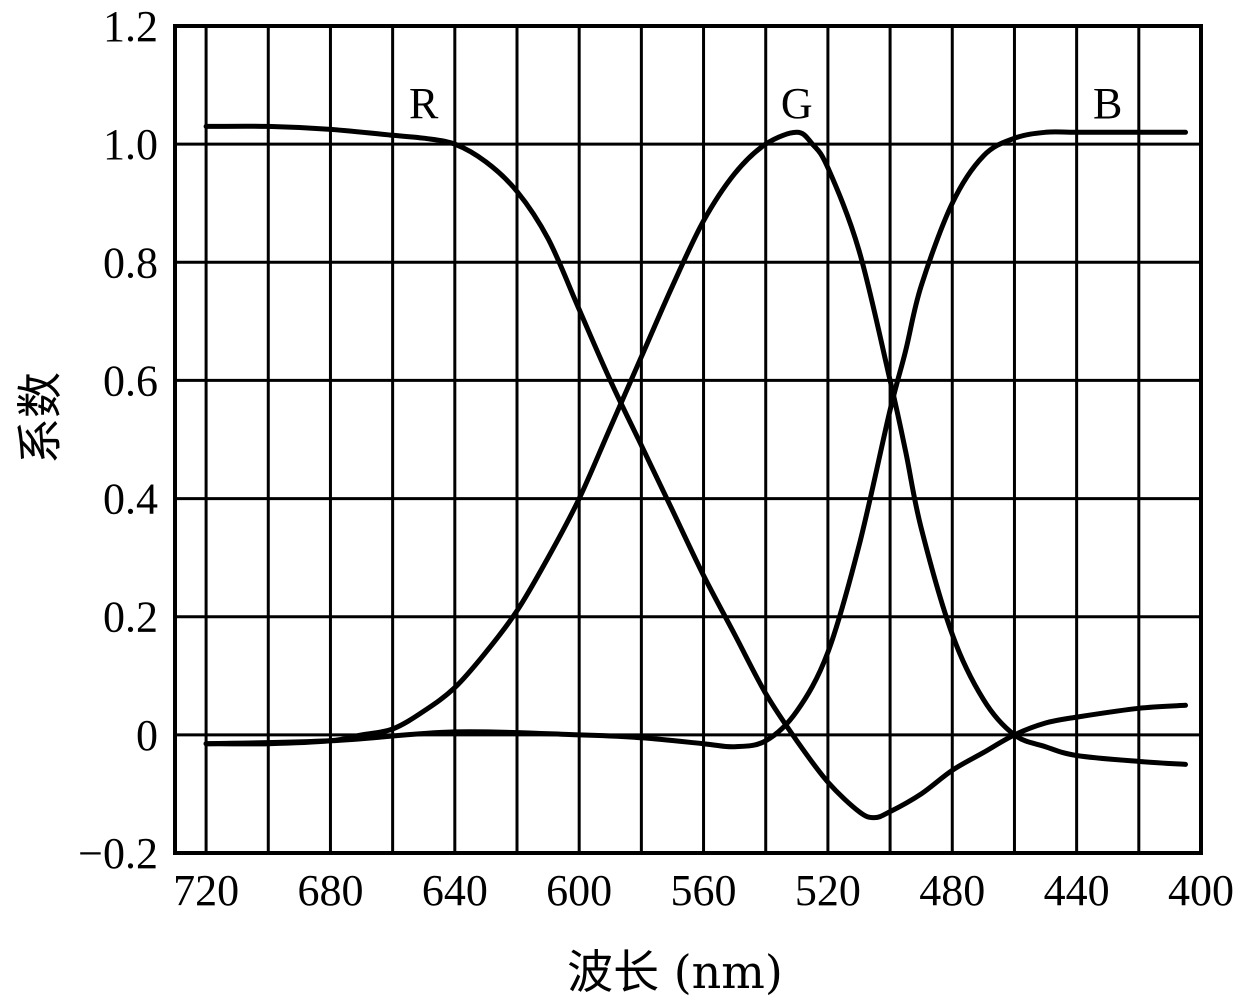 This screenshot has height=1006, width=1254. What do you see at coordinates (455, 890) in the screenshot?
I see `x-tick-label: 640` at bounding box center [455, 890].